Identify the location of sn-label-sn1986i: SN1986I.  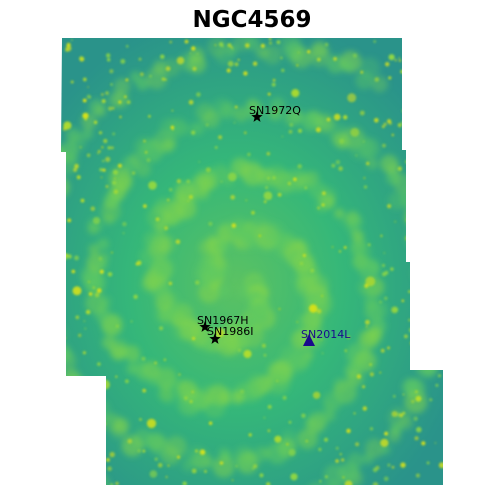
(230, 331).